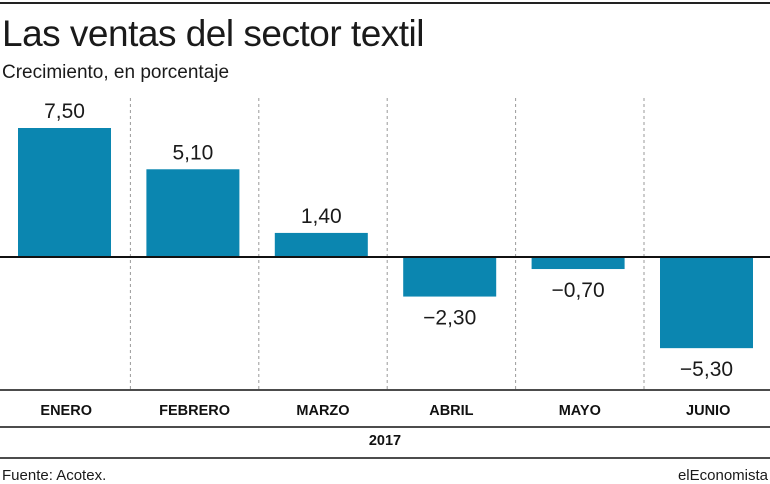 Image resolution: width=770 pixels, height=484 pixels. Describe the element at coordinates (385, 441) in the screenshot. I see `year-label: 2017` at that location.